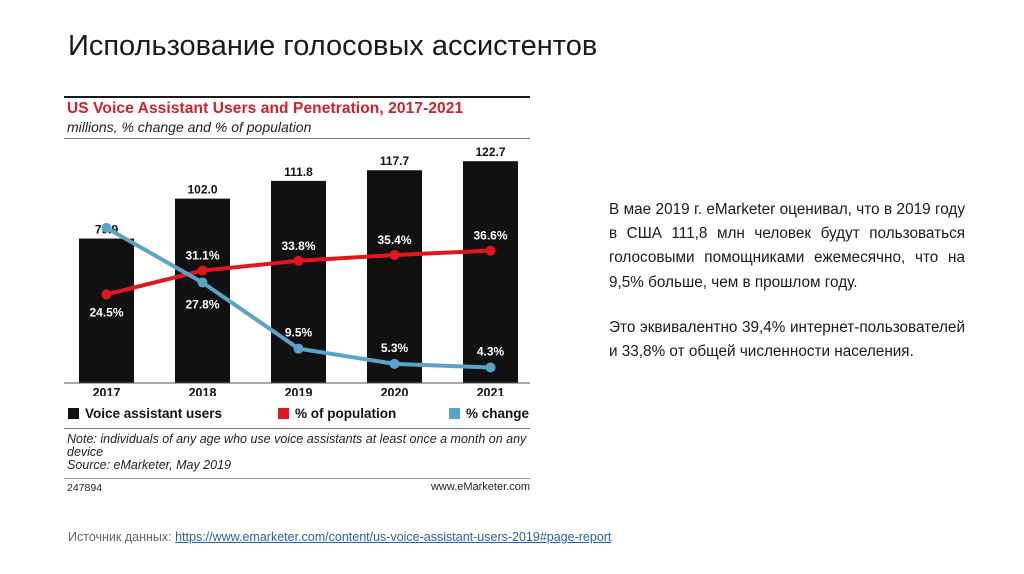  Describe the element at coordinates (297, 478) in the screenshot. I see `footer-rule` at that location.